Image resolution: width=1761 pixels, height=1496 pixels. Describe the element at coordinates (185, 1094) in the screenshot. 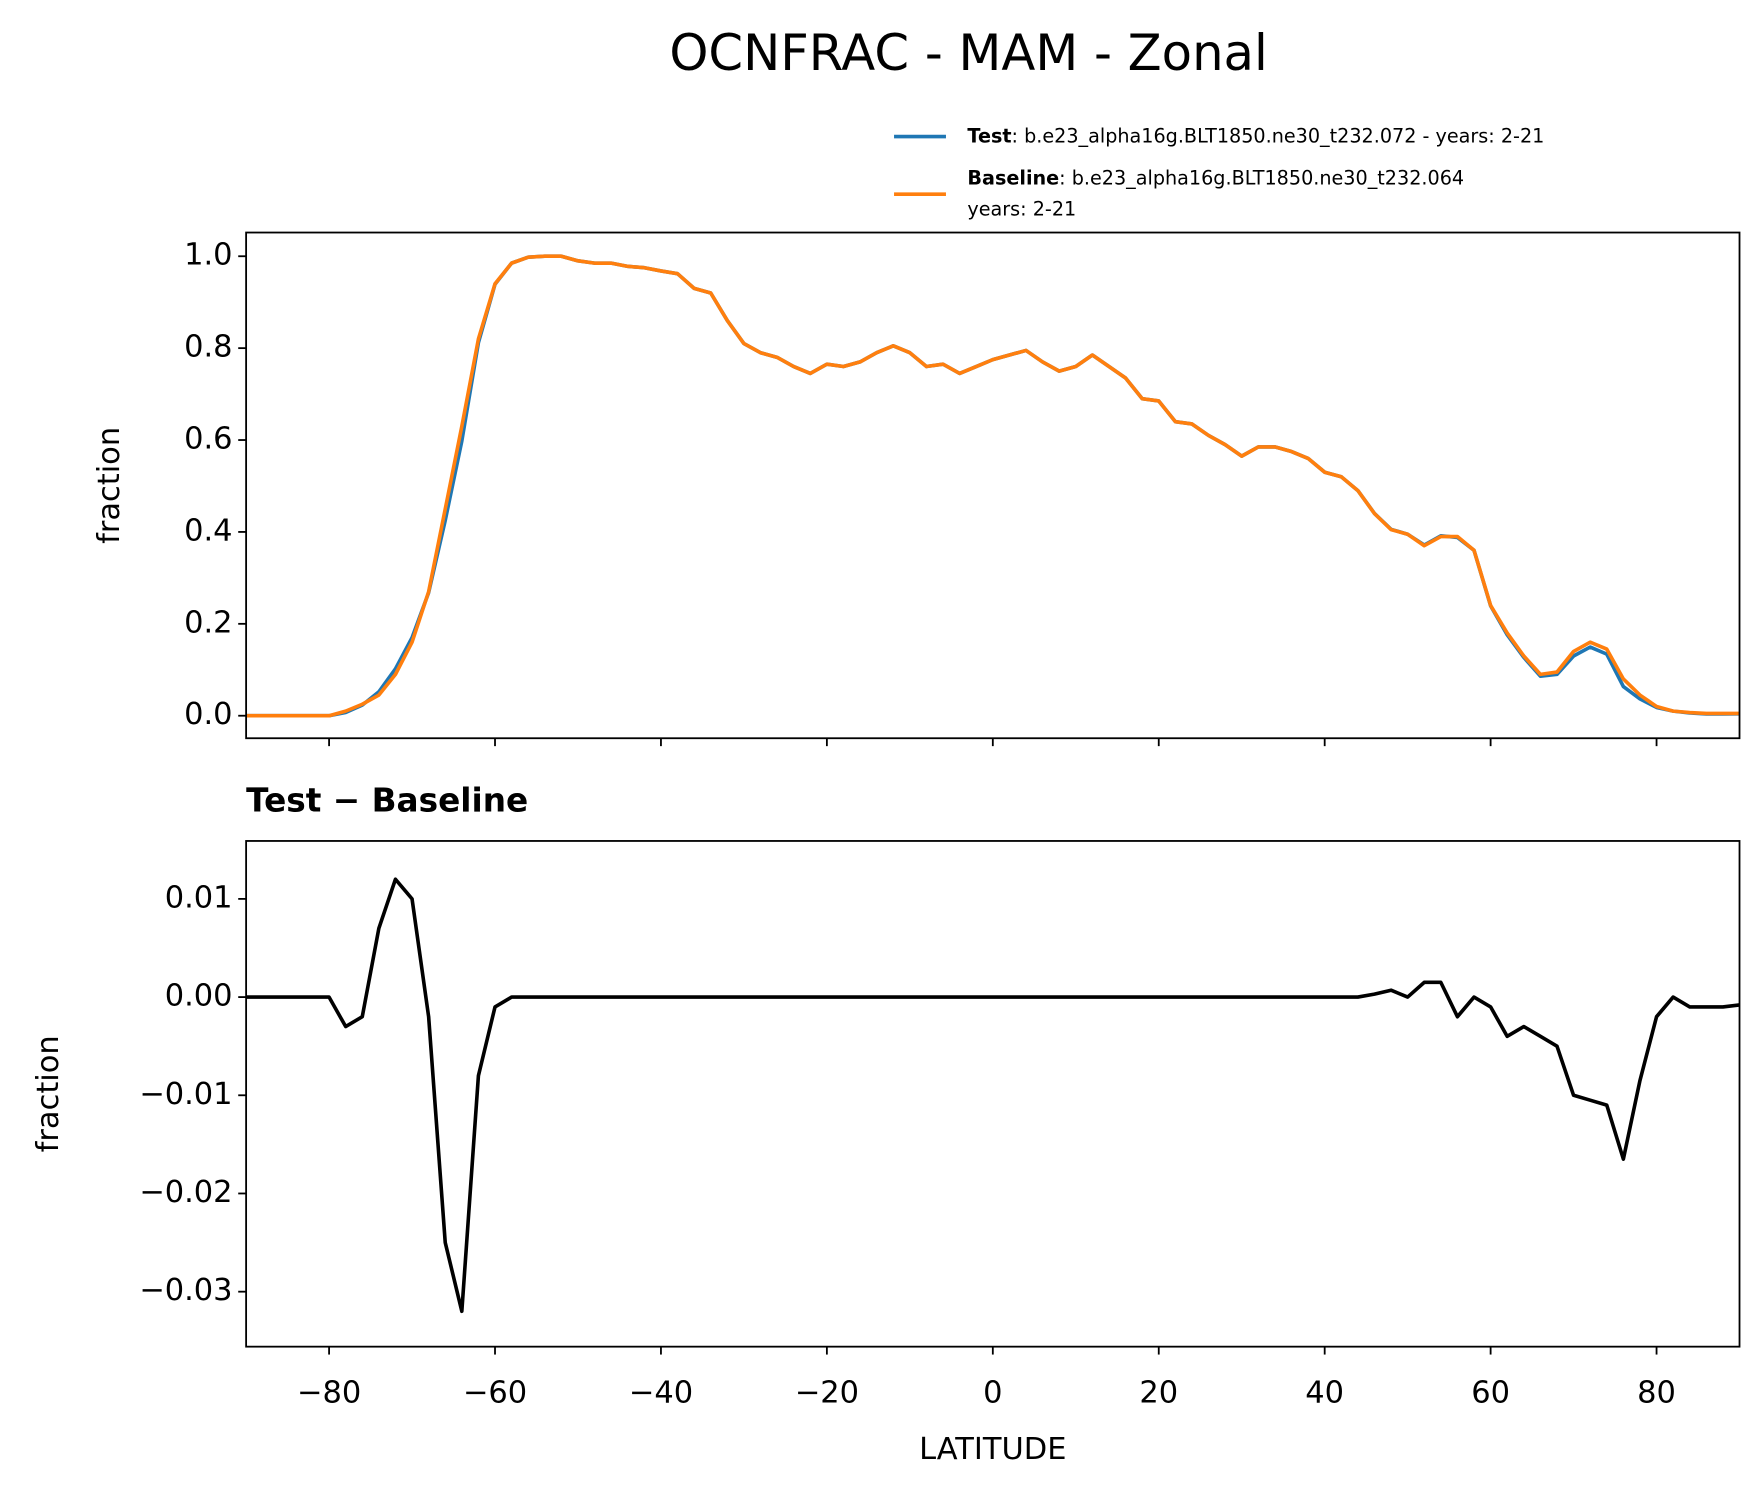

I see `y-tick-label: −0.01` at that location.